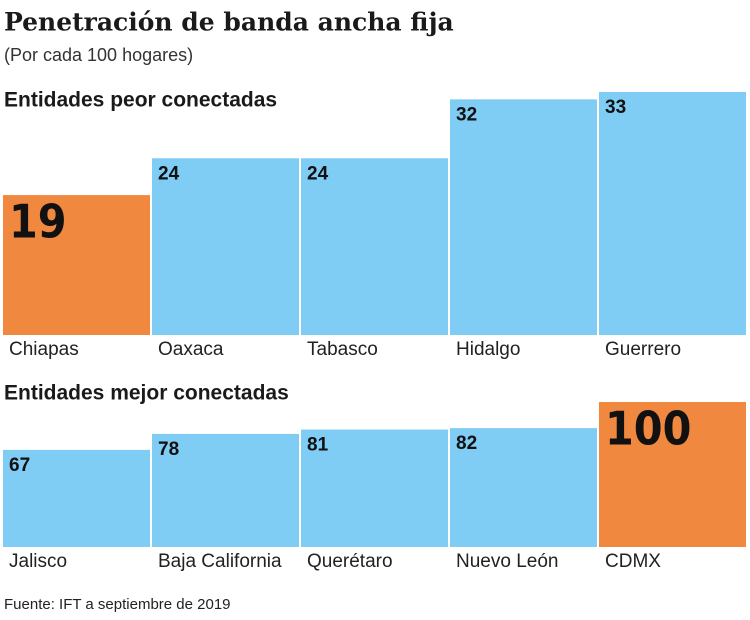  What do you see at coordinates (615, 107) in the screenshot?
I see `value-label: 33` at bounding box center [615, 107].